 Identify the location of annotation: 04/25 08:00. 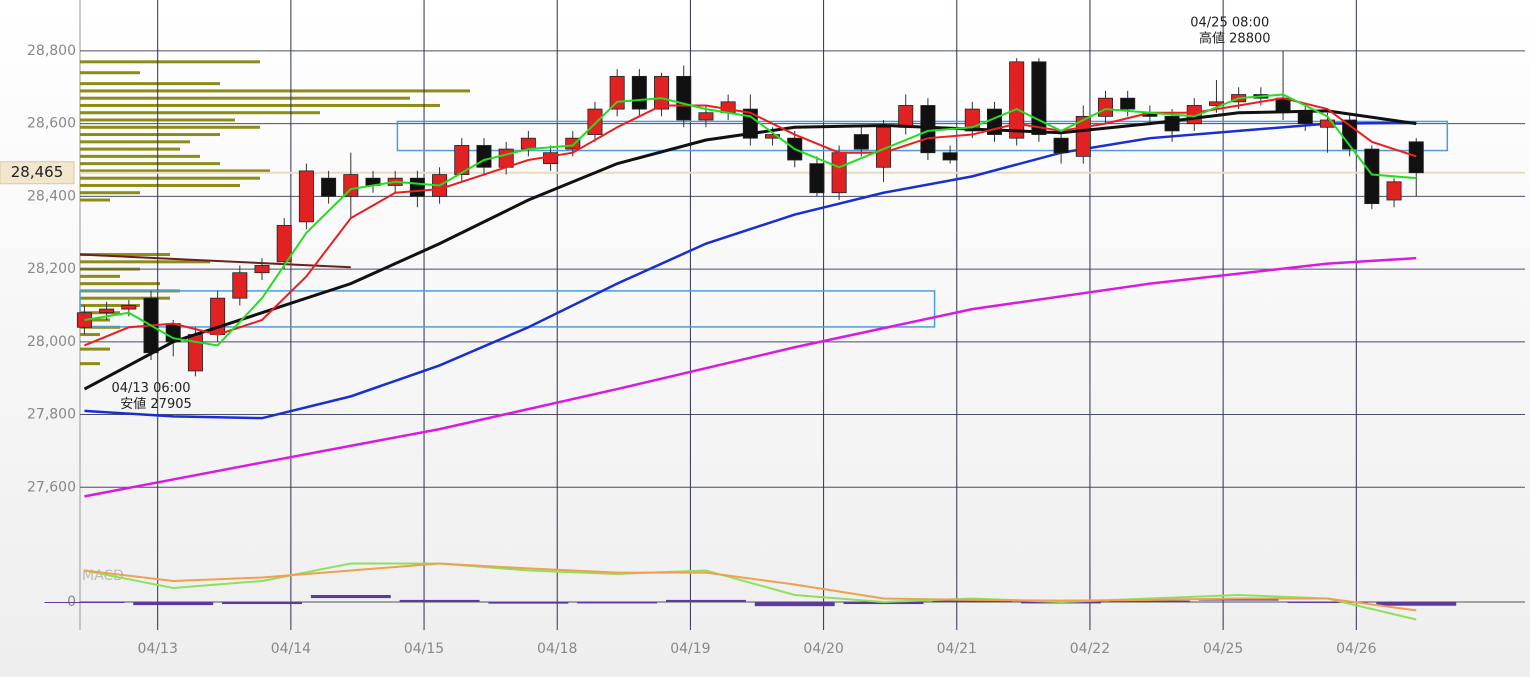
(1229, 22).